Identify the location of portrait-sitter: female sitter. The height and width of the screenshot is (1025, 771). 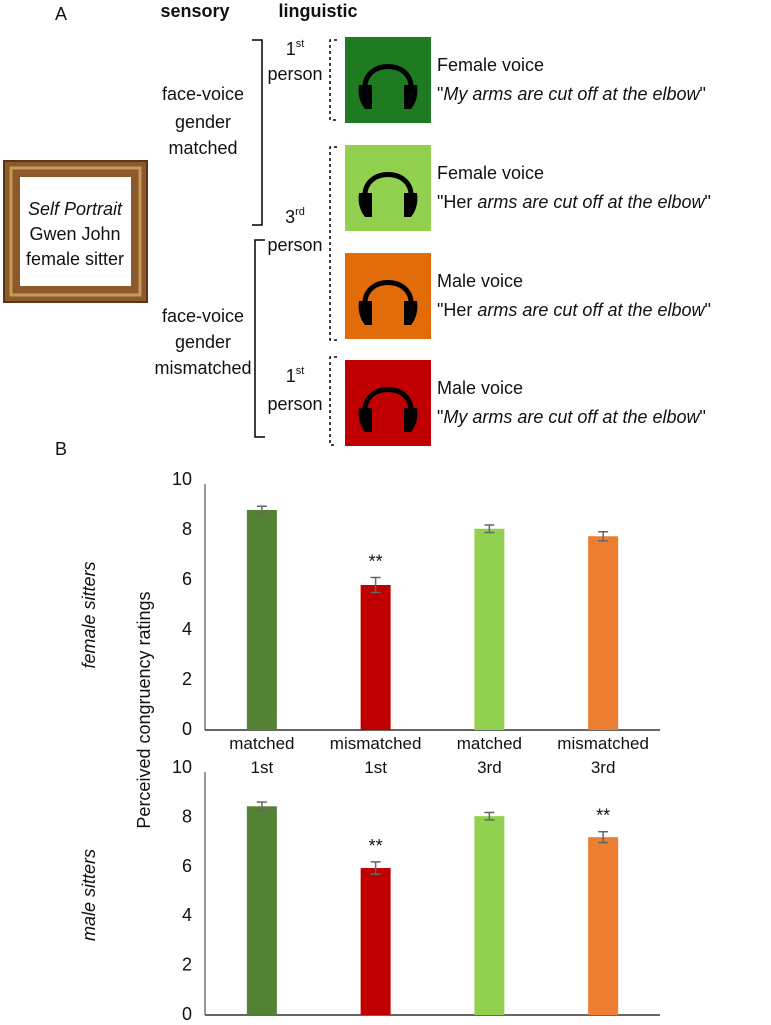
(75, 259).